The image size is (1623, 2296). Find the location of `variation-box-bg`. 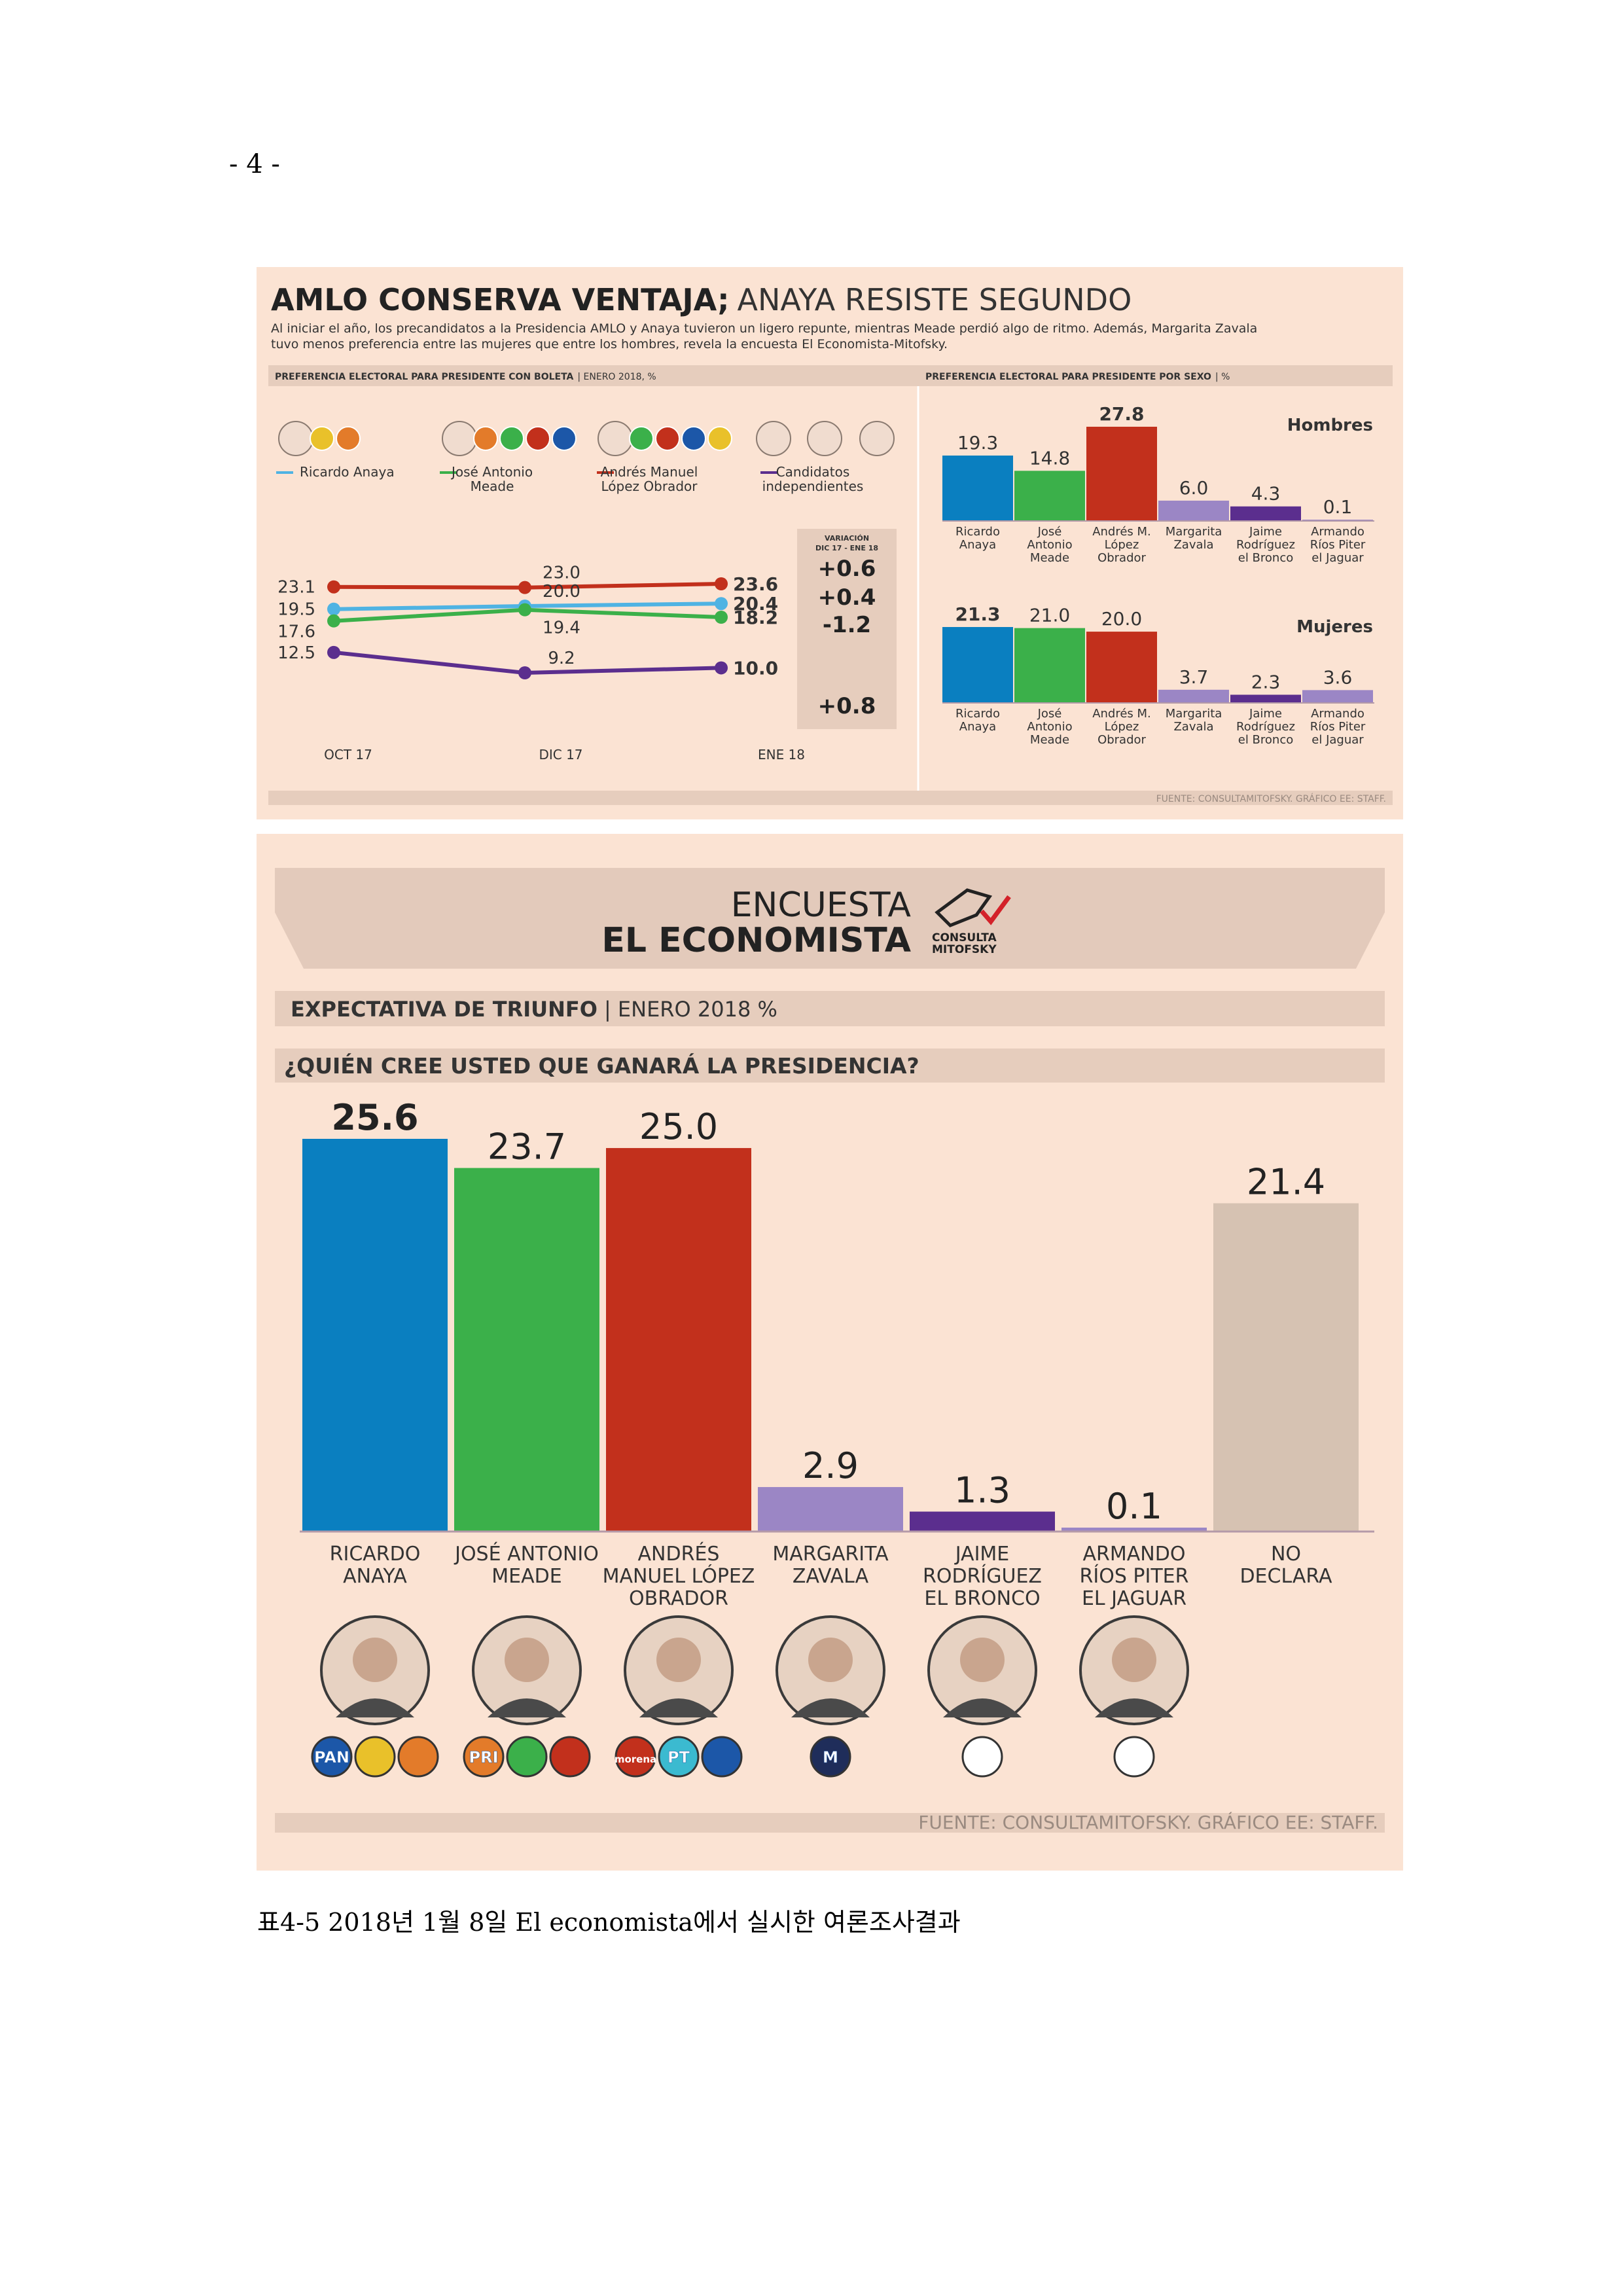

variation-box-bg is located at coordinates (847, 629).